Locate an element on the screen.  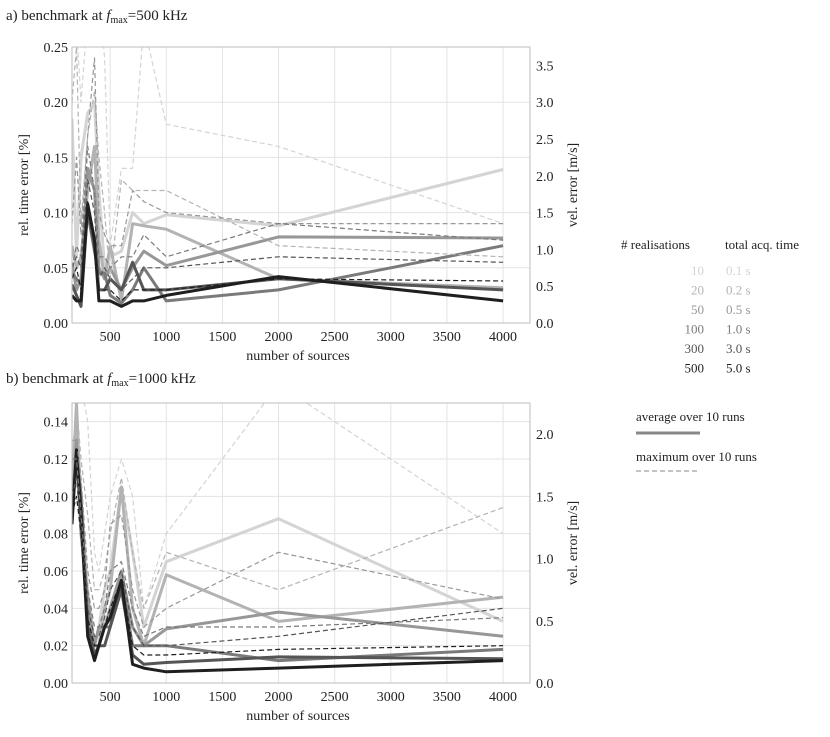
legend-realisations-value: 10 is located at coordinates (697, 270).